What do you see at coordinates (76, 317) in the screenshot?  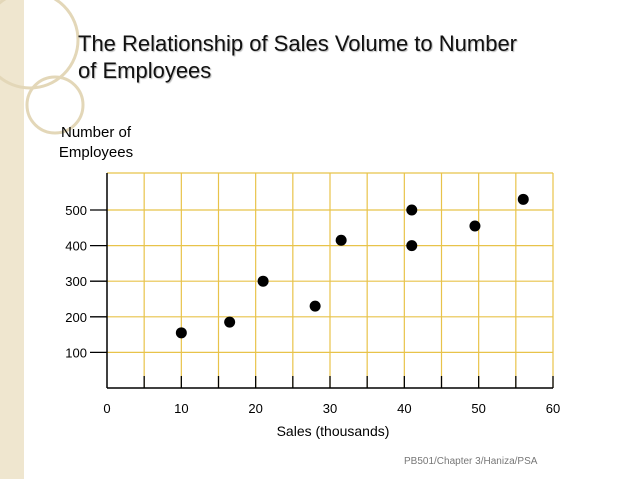 I see `y-tick-label: 200` at bounding box center [76, 317].